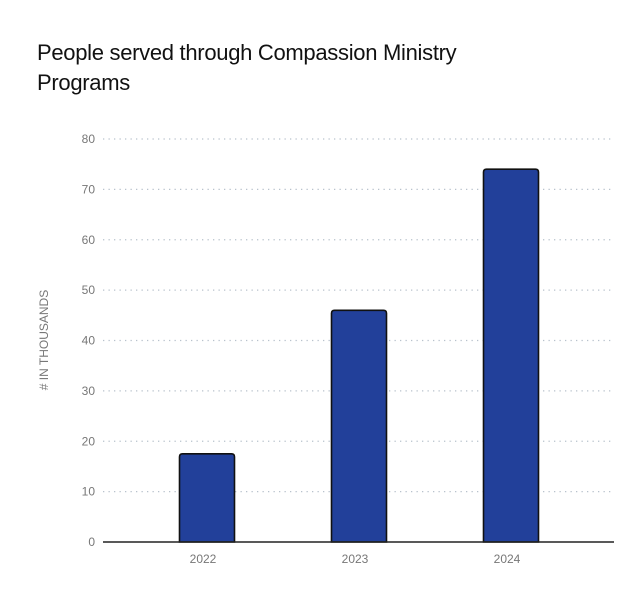  Describe the element at coordinates (89, 492) in the screenshot. I see `y-tick-label: 10` at that location.